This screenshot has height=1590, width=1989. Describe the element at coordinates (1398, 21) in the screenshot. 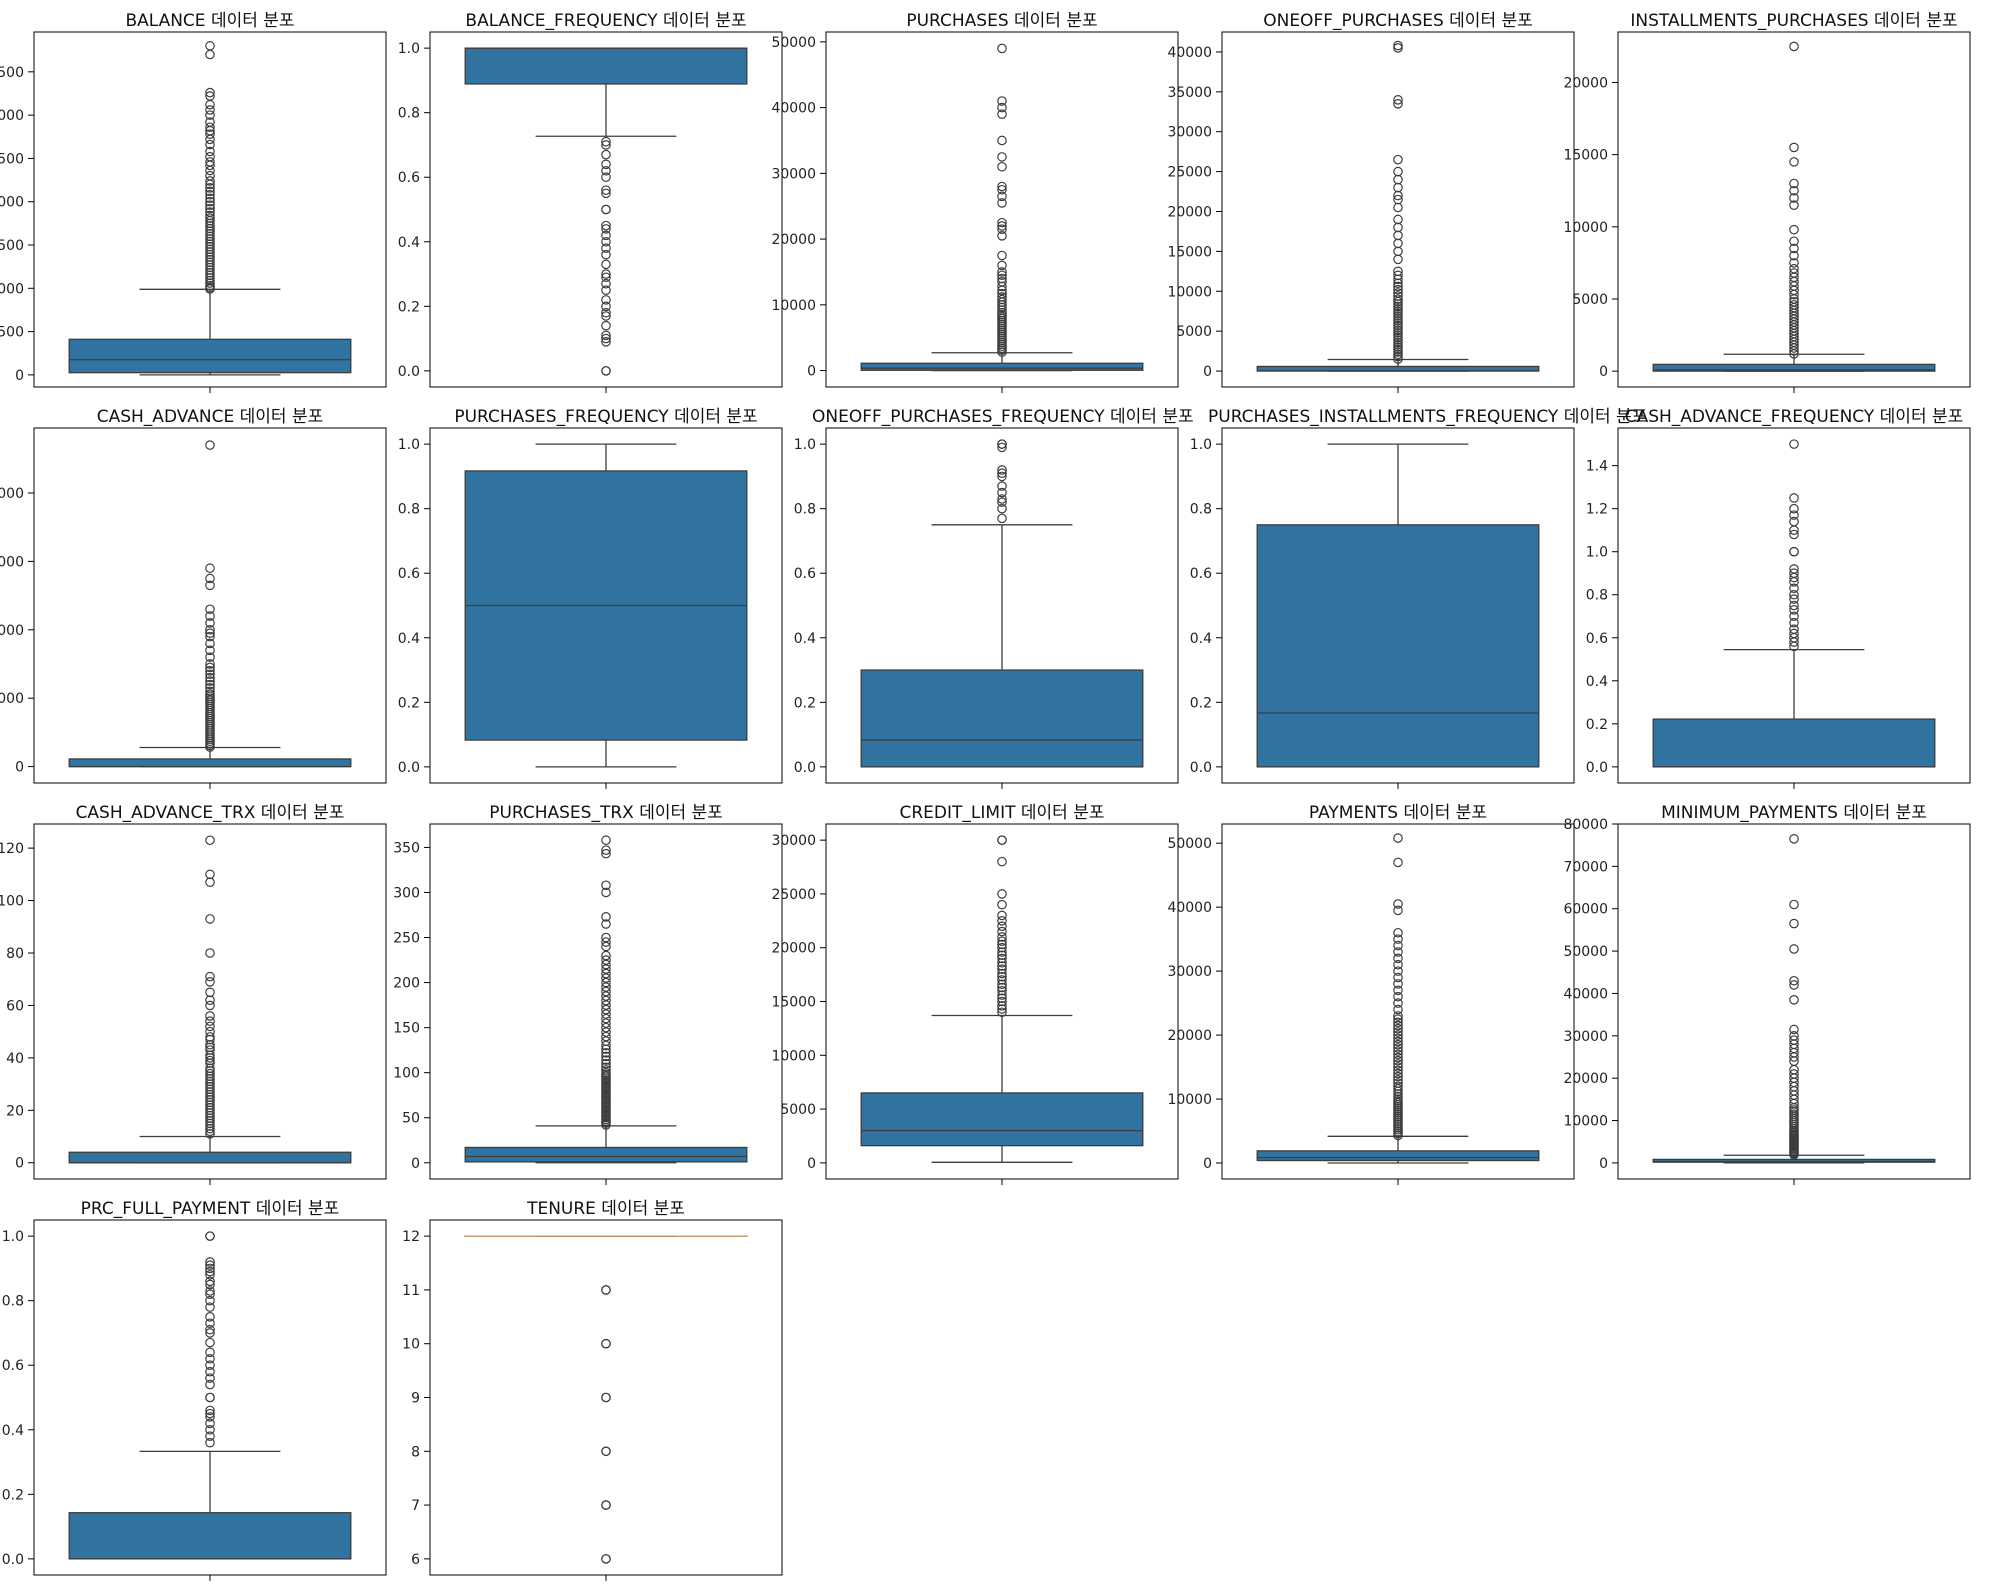

I see `panel-title: ONEOFF_PURCHASES 데이터 분포` at that location.